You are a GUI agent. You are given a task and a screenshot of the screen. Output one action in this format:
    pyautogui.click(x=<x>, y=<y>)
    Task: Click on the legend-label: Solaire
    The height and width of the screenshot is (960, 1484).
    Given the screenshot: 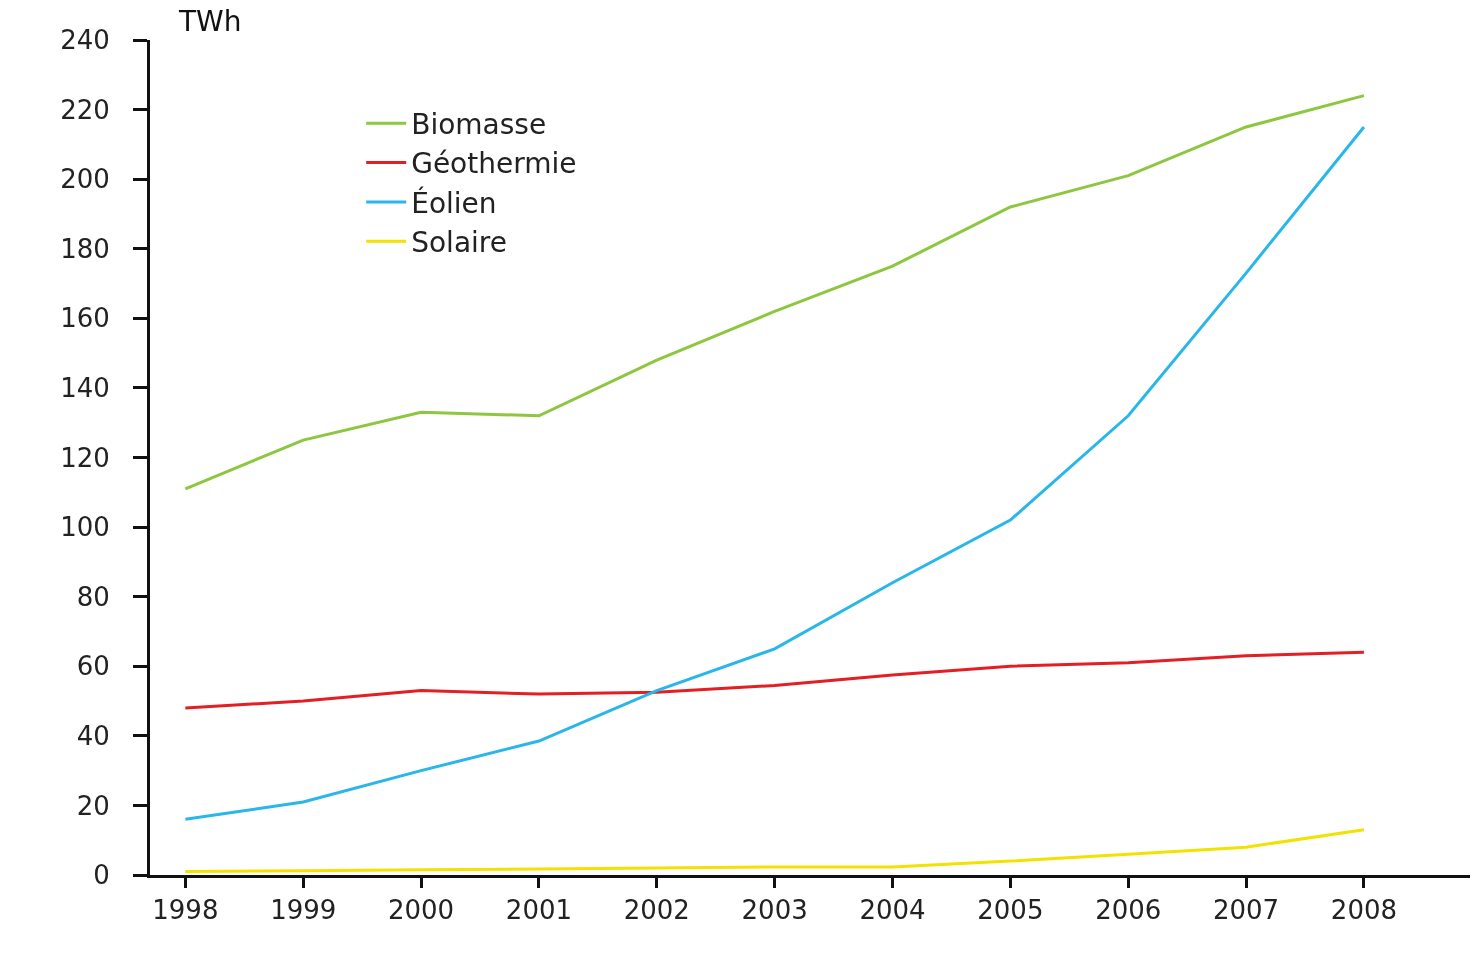 What is the action you would take?
    pyautogui.click(x=459, y=243)
    